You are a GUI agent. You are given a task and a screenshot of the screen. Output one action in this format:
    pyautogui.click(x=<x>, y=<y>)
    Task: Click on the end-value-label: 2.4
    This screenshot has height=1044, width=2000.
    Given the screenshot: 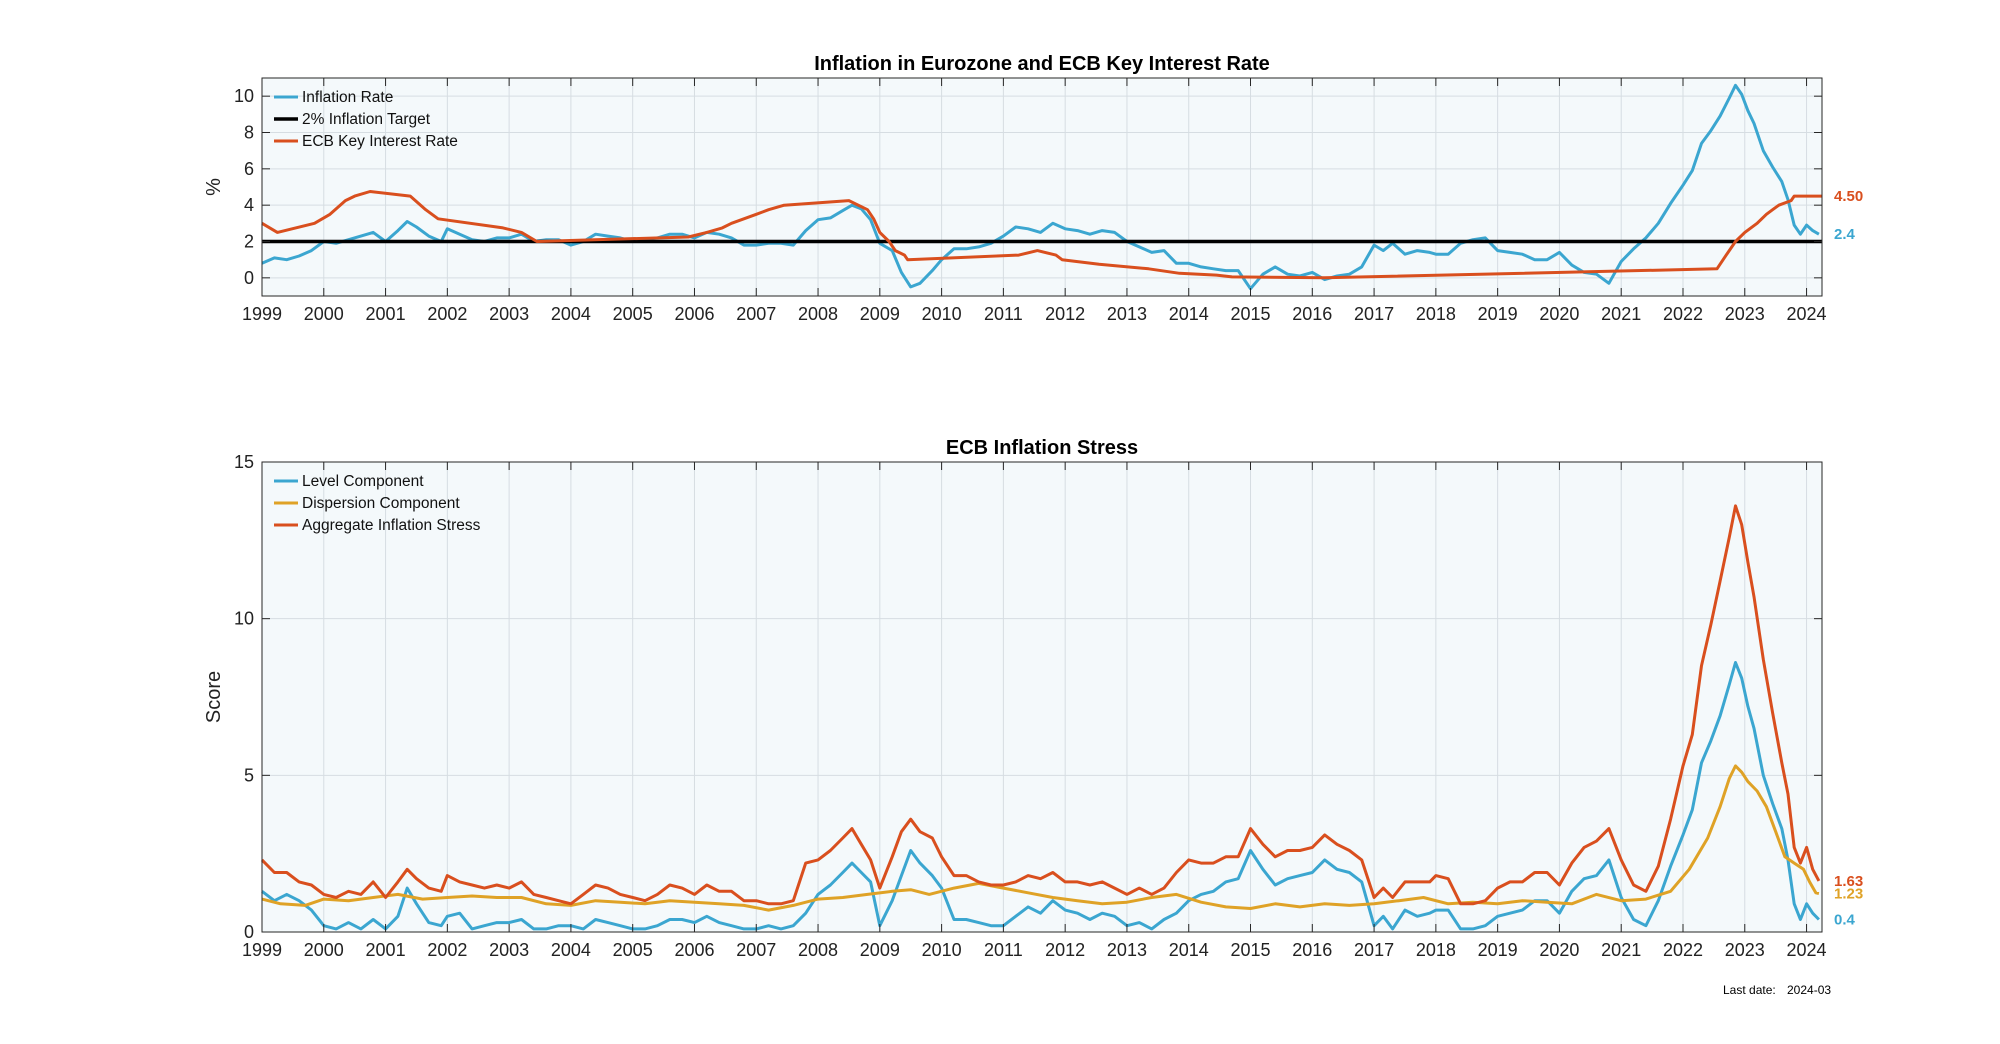 What is the action you would take?
    pyautogui.click(x=1845, y=234)
    